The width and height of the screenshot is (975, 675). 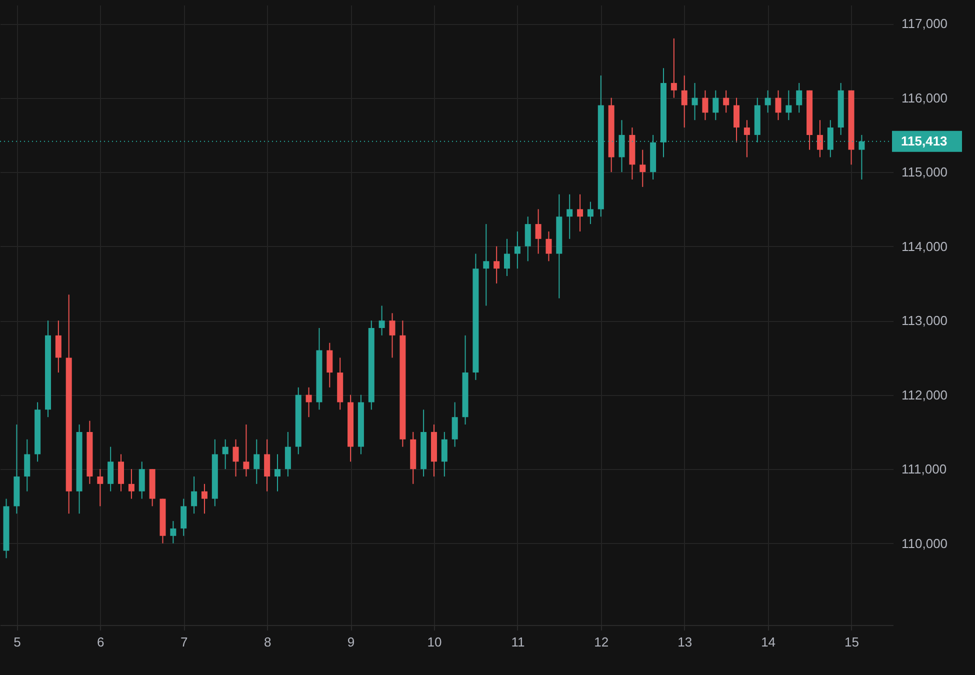 What do you see at coordinates (852, 642) in the screenshot?
I see `x-tick-label: 15` at bounding box center [852, 642].